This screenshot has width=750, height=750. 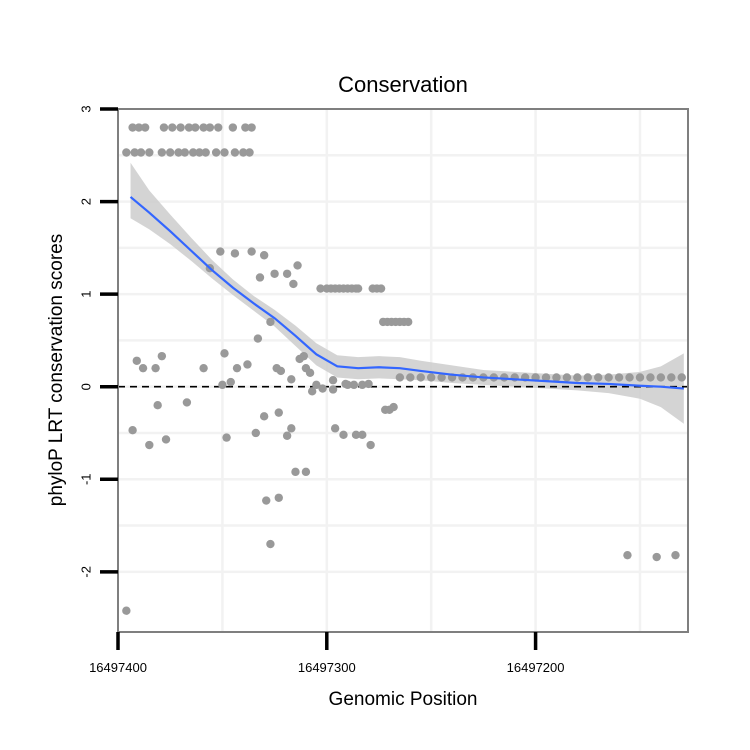 I want to click on y-tick-label: -1, so click(x=85, y=479).